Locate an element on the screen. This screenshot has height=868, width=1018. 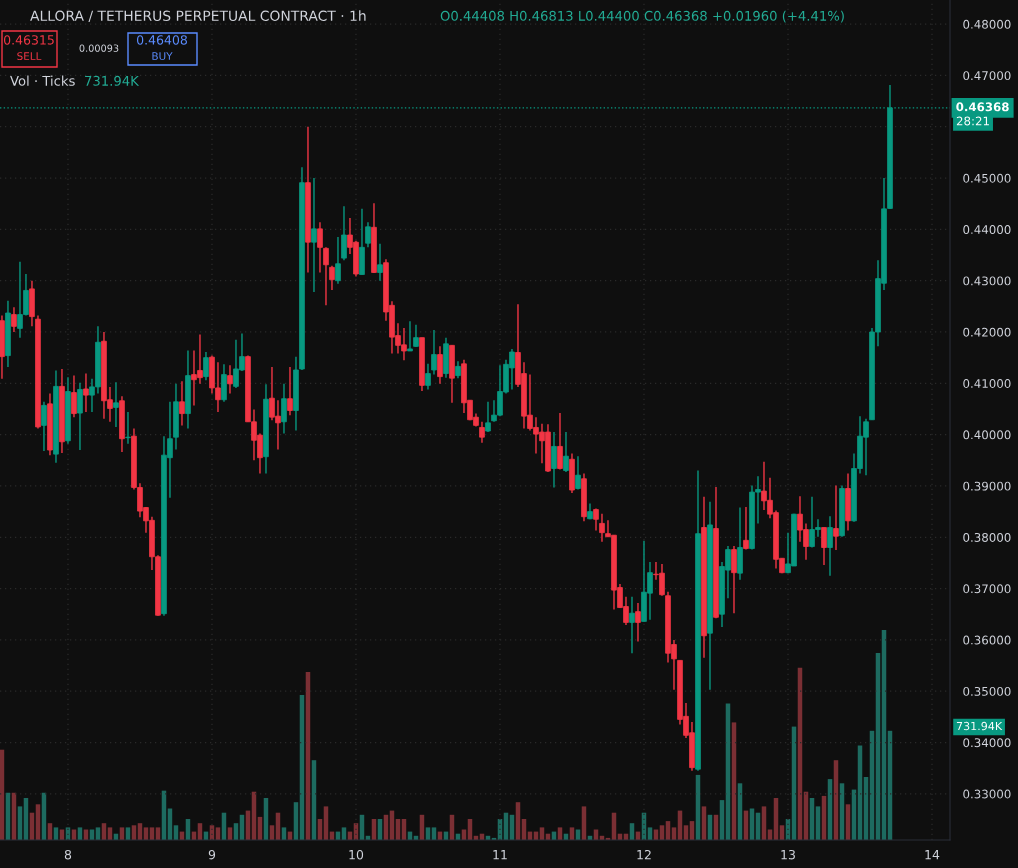
annotation: 0.46408 is located at coordinates (161, 40).